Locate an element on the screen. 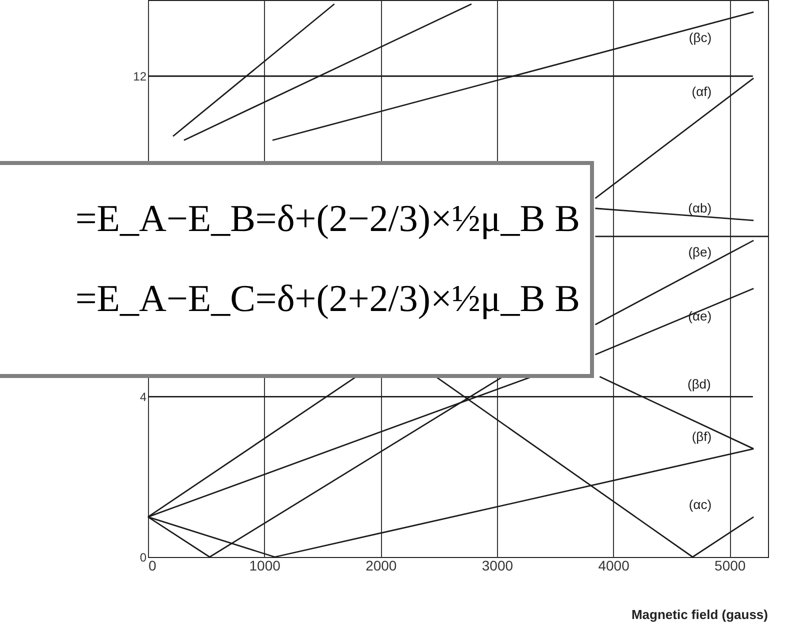  series-label: (βd) is located at coordinates (699, 384).